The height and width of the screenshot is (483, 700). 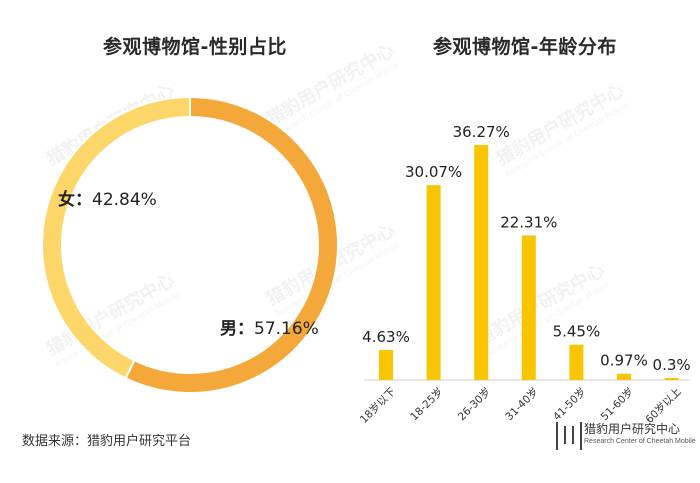 I want to click on bar-value-label: 4.63%, so click(x=386, y=337).